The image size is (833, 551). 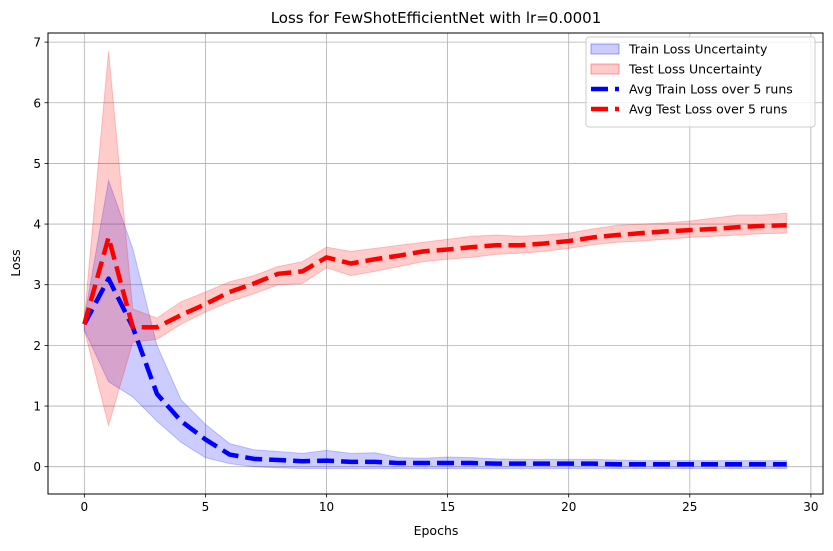 What do you see at coordinates (436, 530) in the screenshot?
I see `x-axis-label: Epochs` at bounding box center [436, 530].